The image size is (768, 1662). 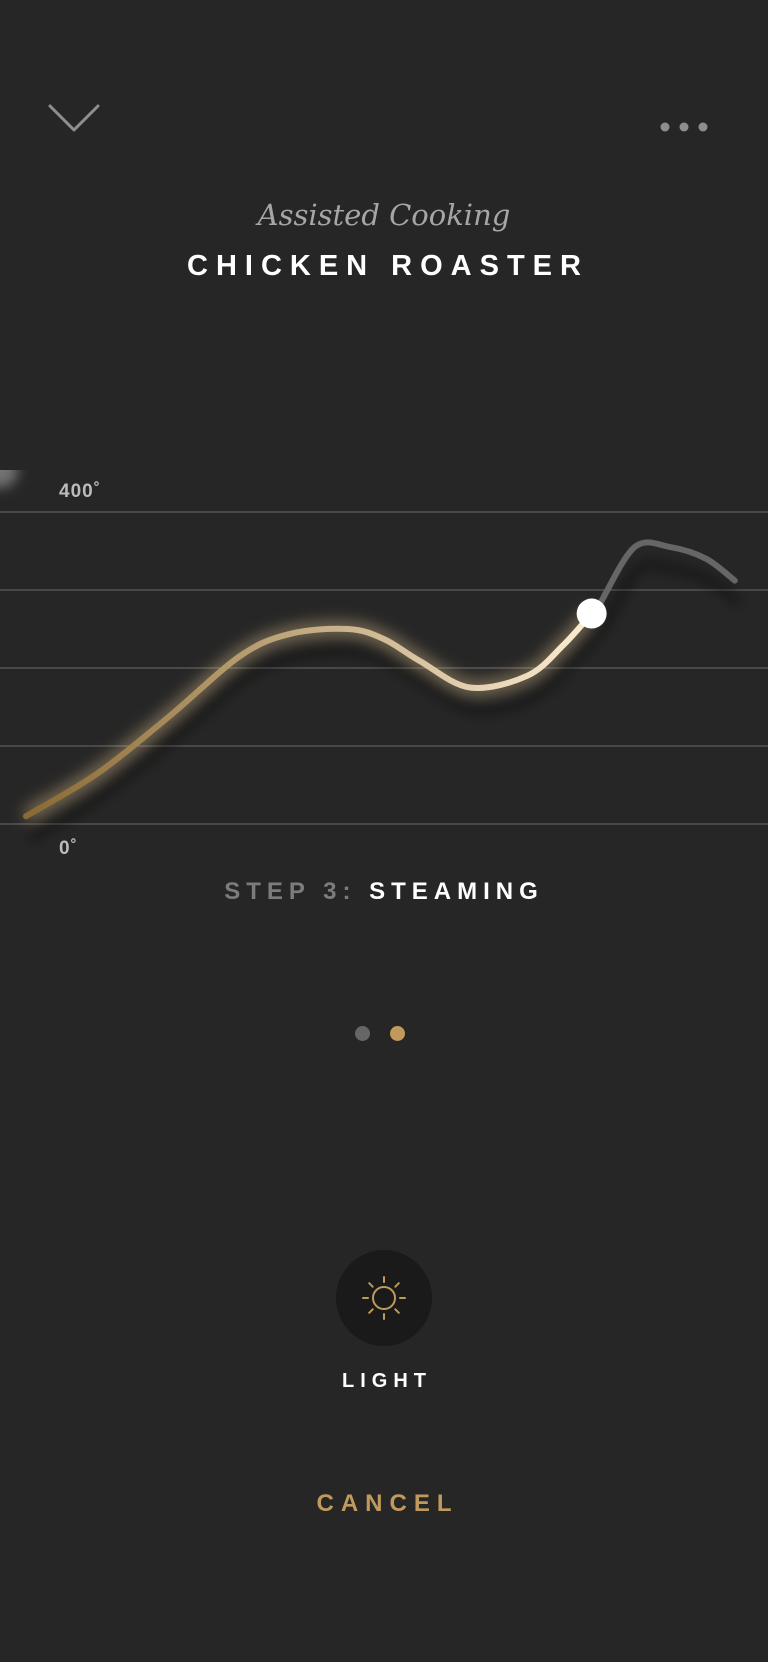 I want to click on light-button, so click(x=384, y=1298).